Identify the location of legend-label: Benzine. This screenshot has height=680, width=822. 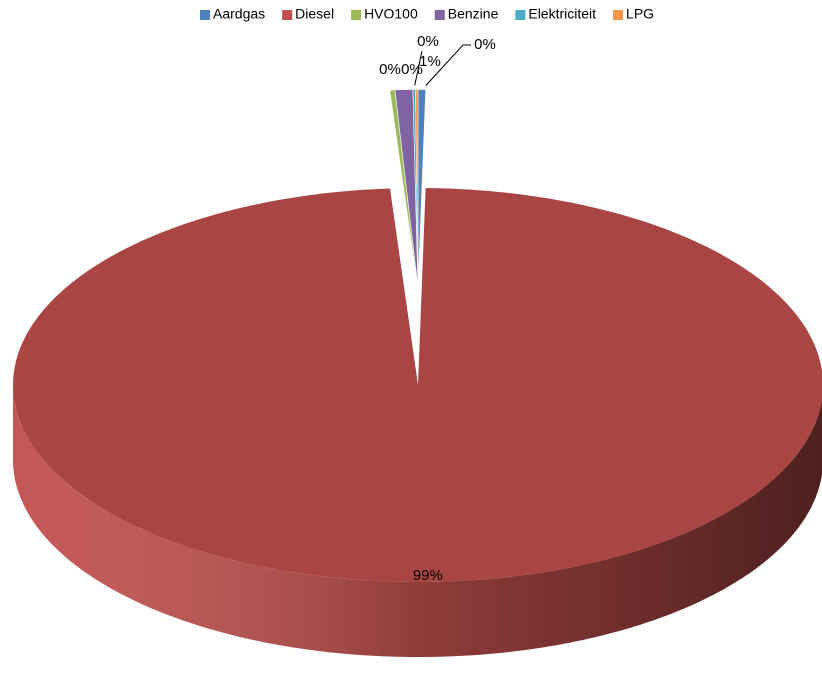
(473, 14).